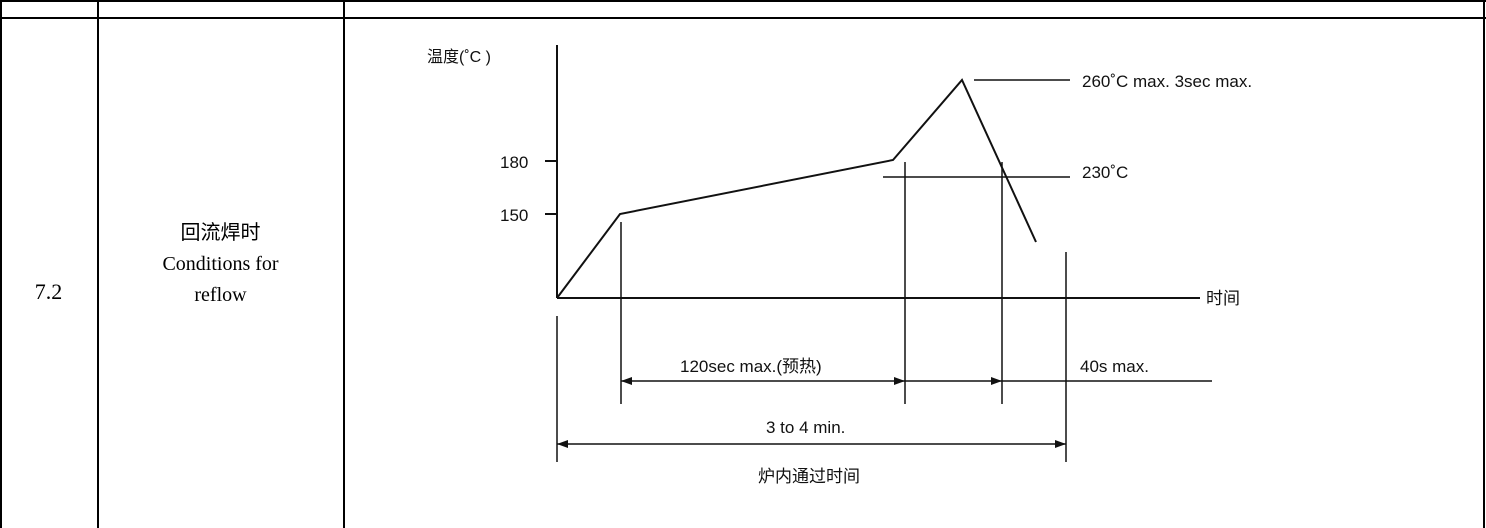 The width and height of the screenshot is (1486, 528). Describe the element at coordinates (514, 215) in the screenshot. I see `y-tick-label-150: 150` at that location.